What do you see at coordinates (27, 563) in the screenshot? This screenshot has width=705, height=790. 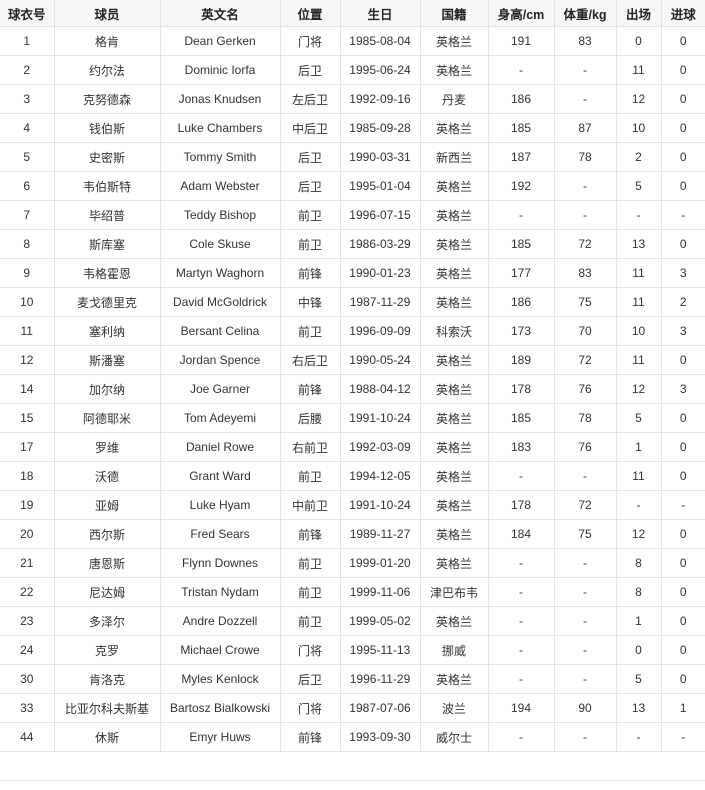 I see `cell-number: 21` at bounding box center [27, 563].